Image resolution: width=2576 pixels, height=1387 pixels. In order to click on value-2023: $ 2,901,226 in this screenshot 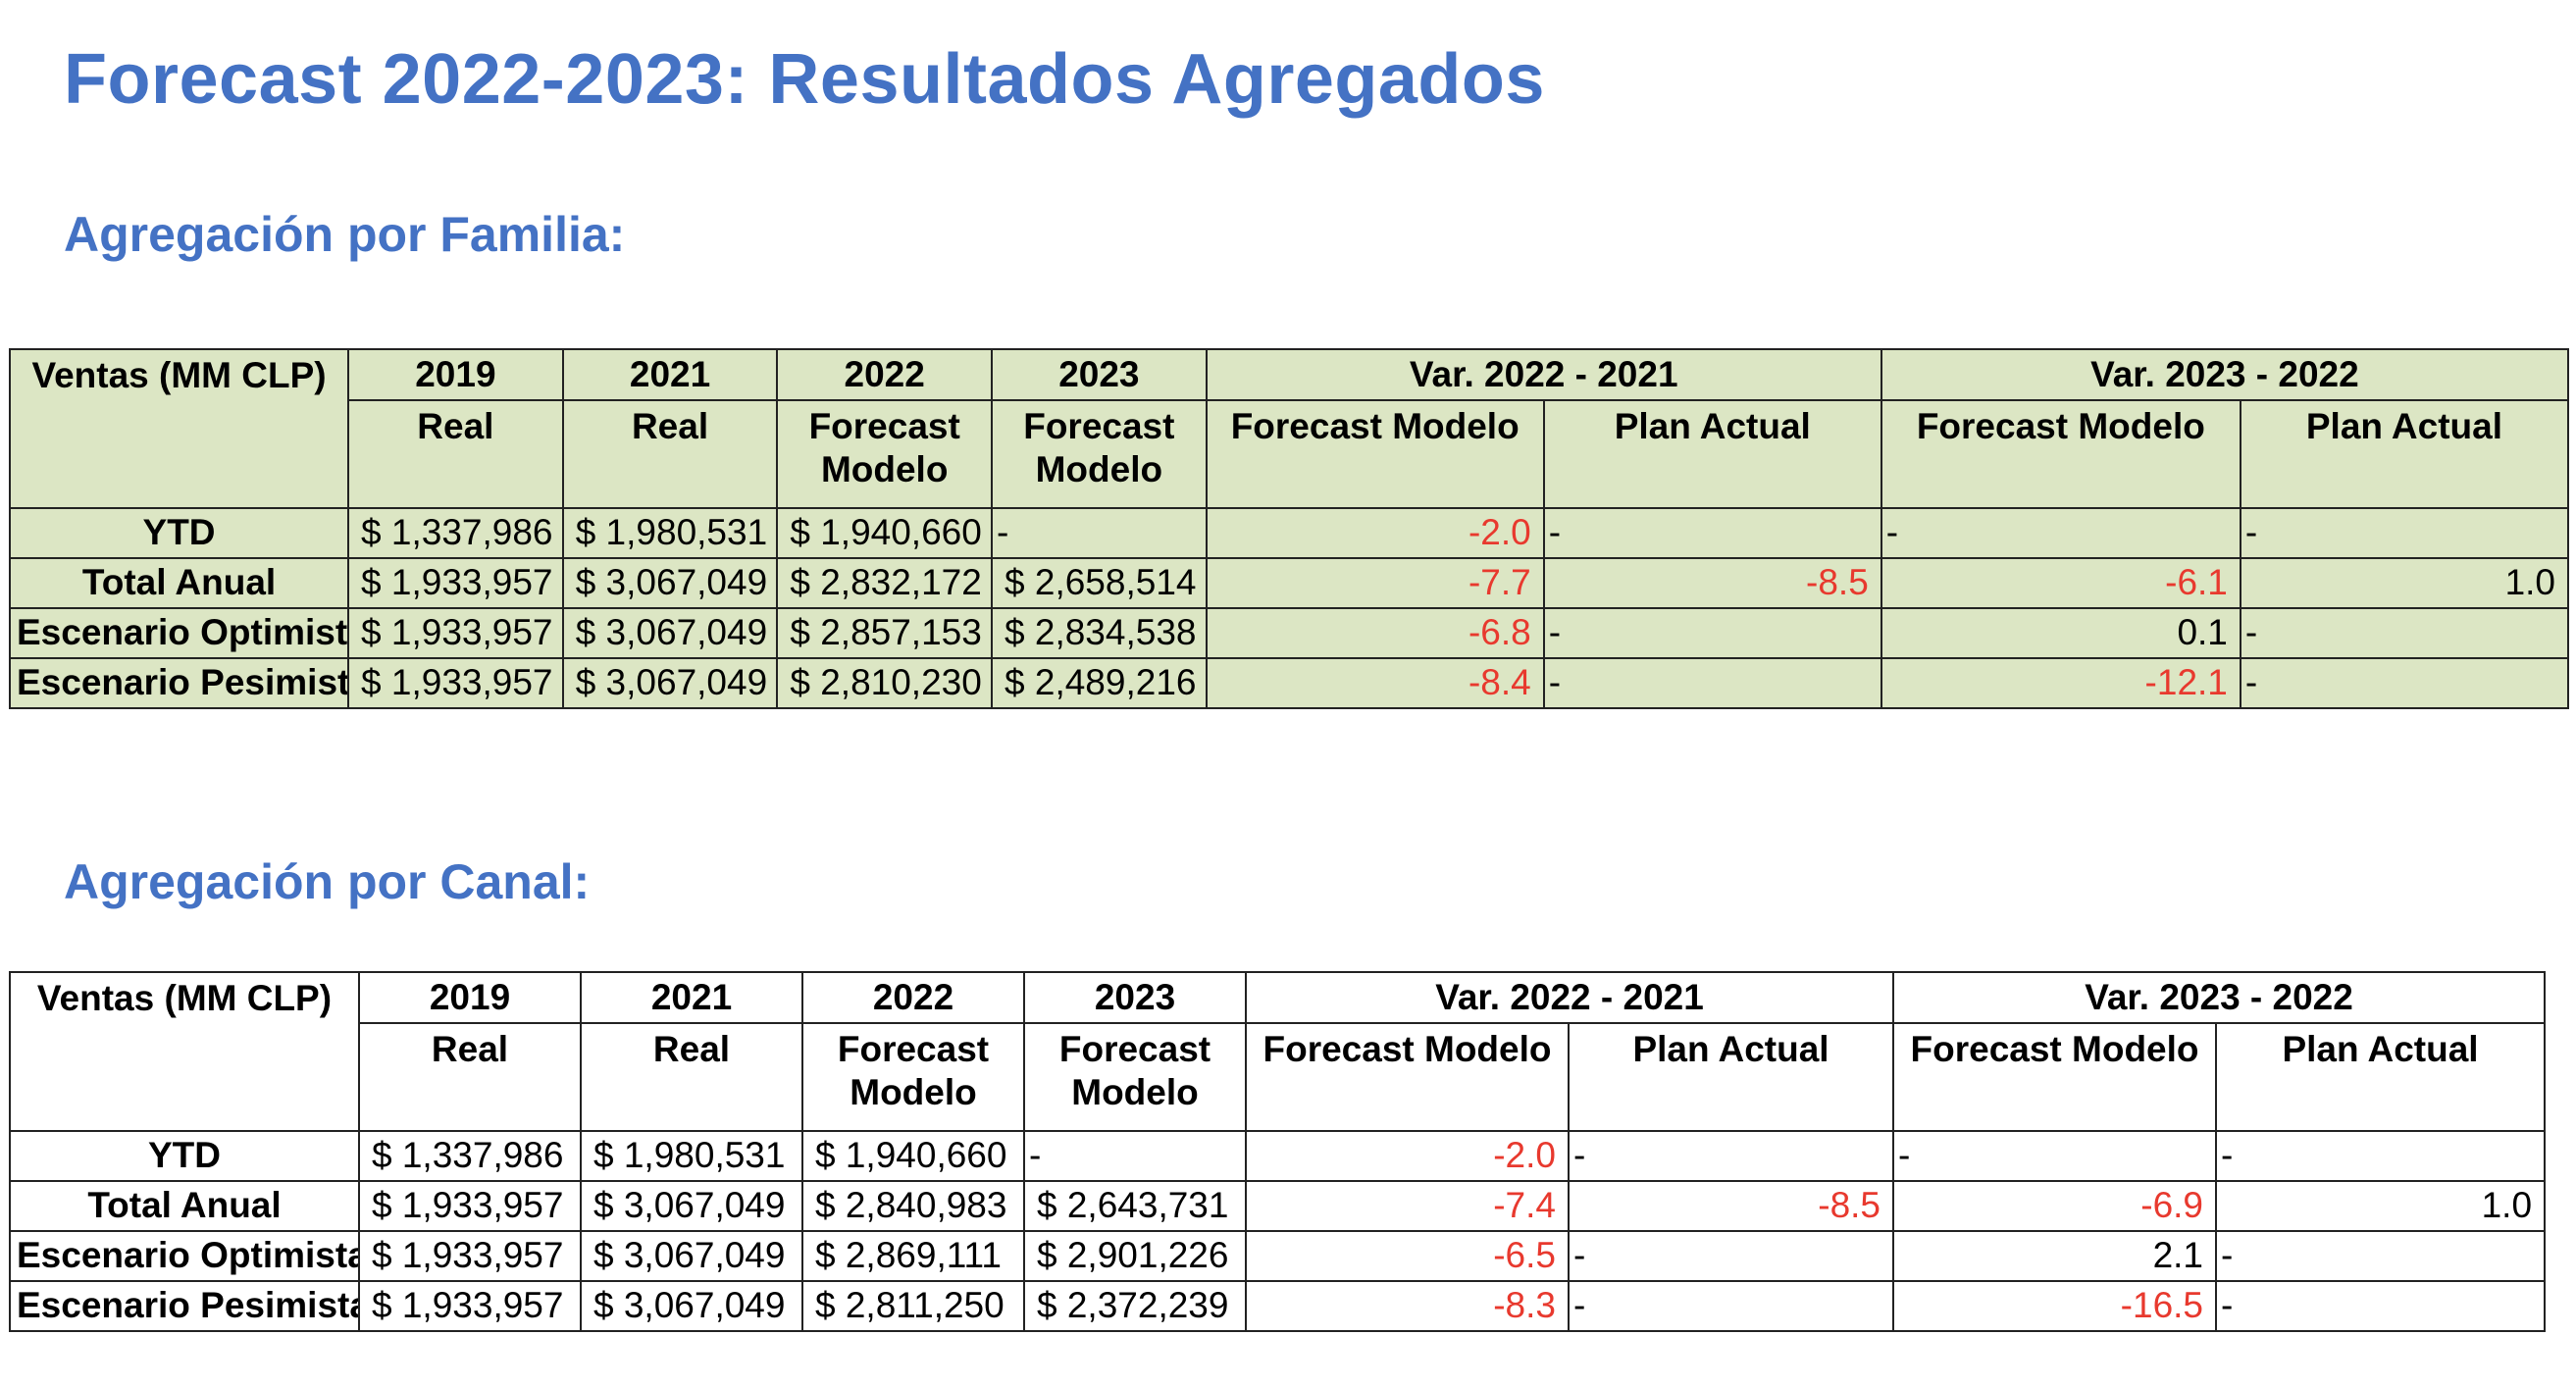, I will do `click(1135, 1256)`.